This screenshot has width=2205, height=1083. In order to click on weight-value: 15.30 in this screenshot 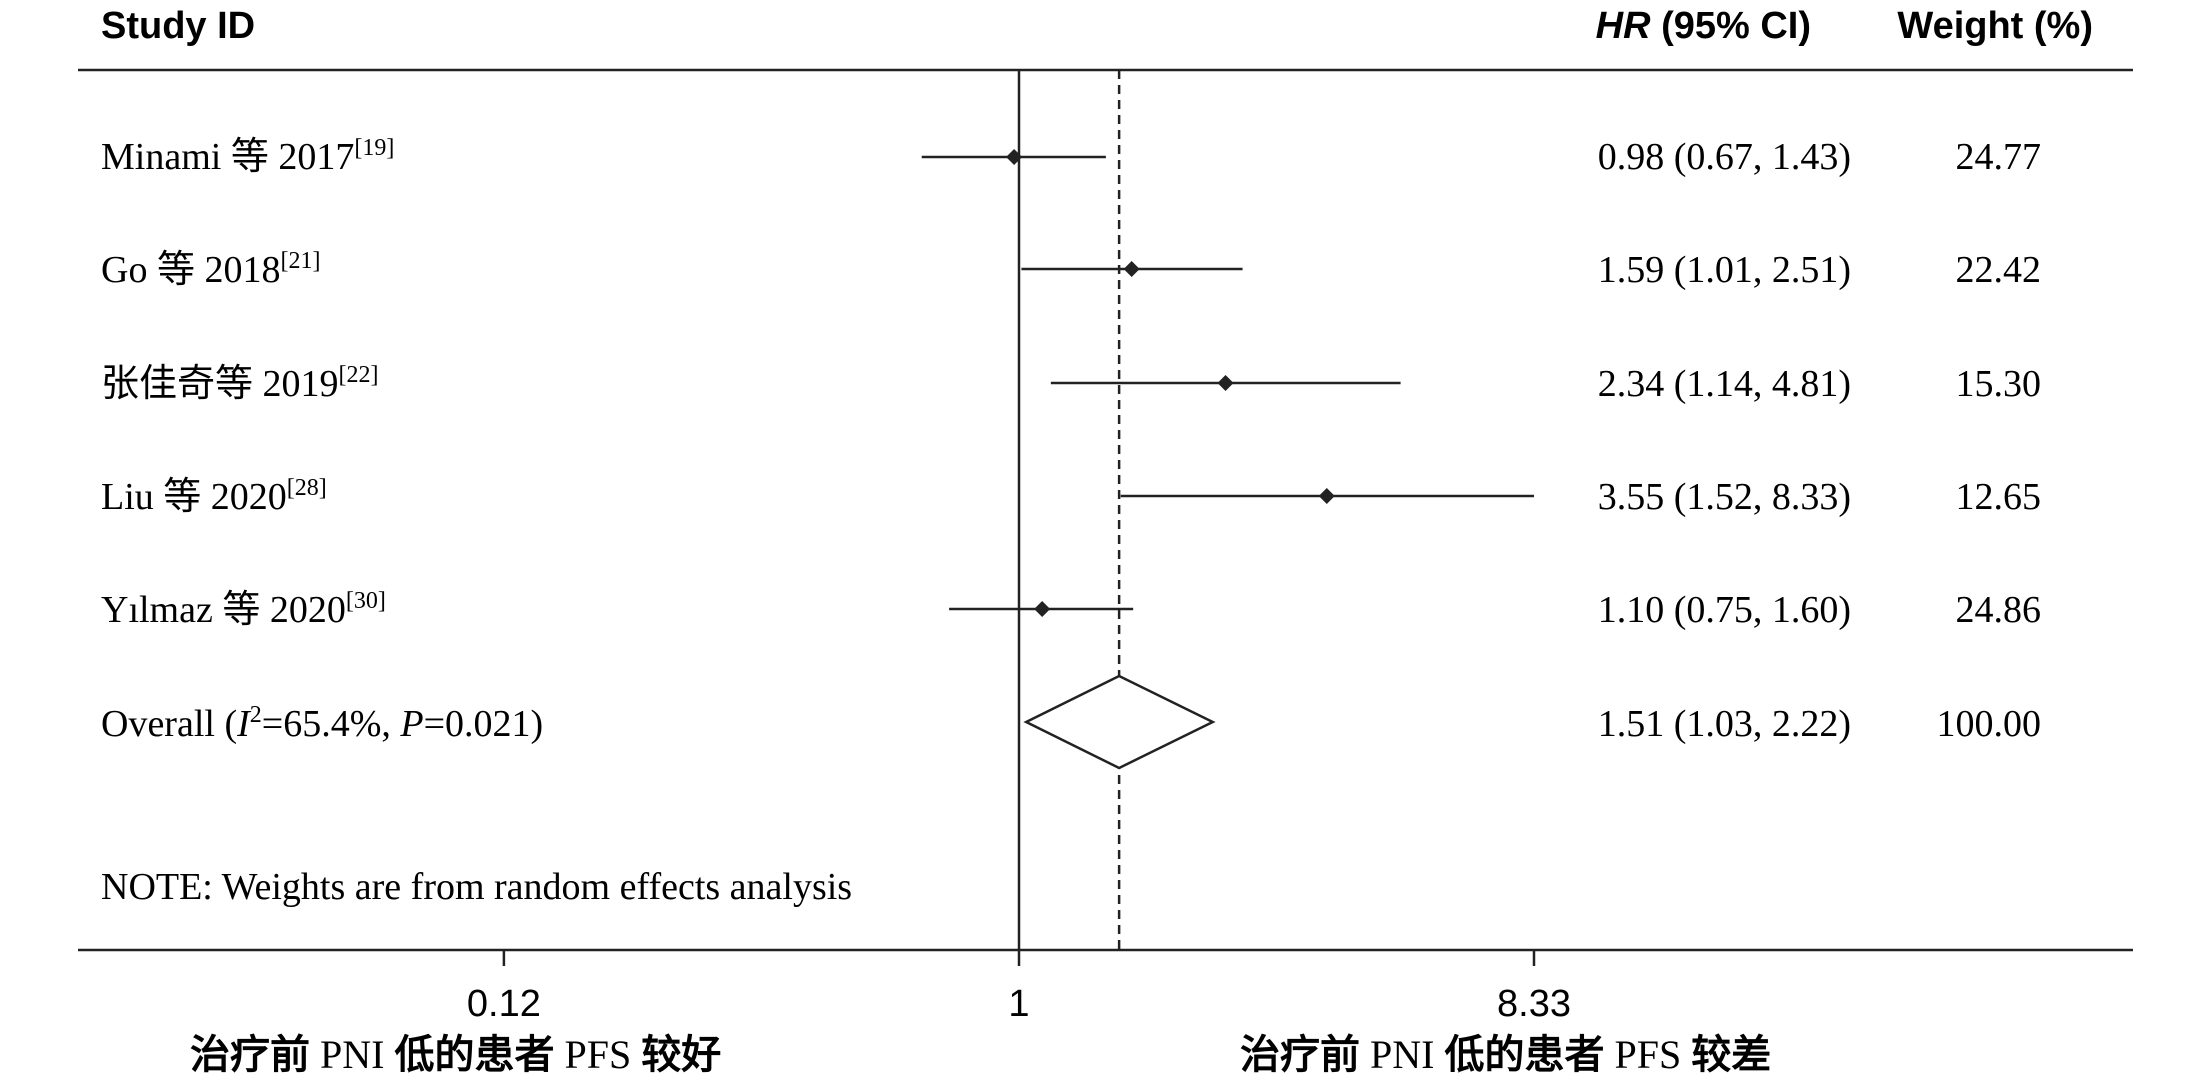, I will do `click(1999, 384)`.